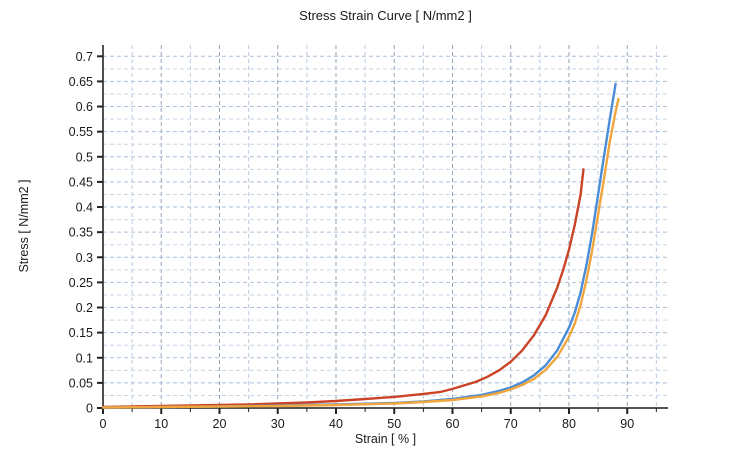  What do you see at coordinates (278, 424) in the screenshot?
I see `x-tick-label: 30` at bounding box center [278, 424].